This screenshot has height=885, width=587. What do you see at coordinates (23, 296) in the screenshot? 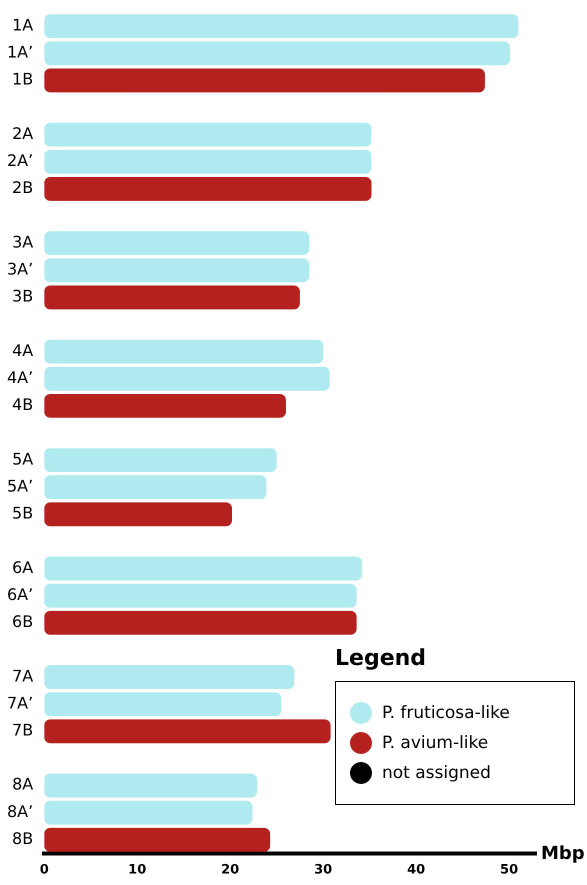
I see `y-tick-label: 3B` at bounding box center [23, 296].